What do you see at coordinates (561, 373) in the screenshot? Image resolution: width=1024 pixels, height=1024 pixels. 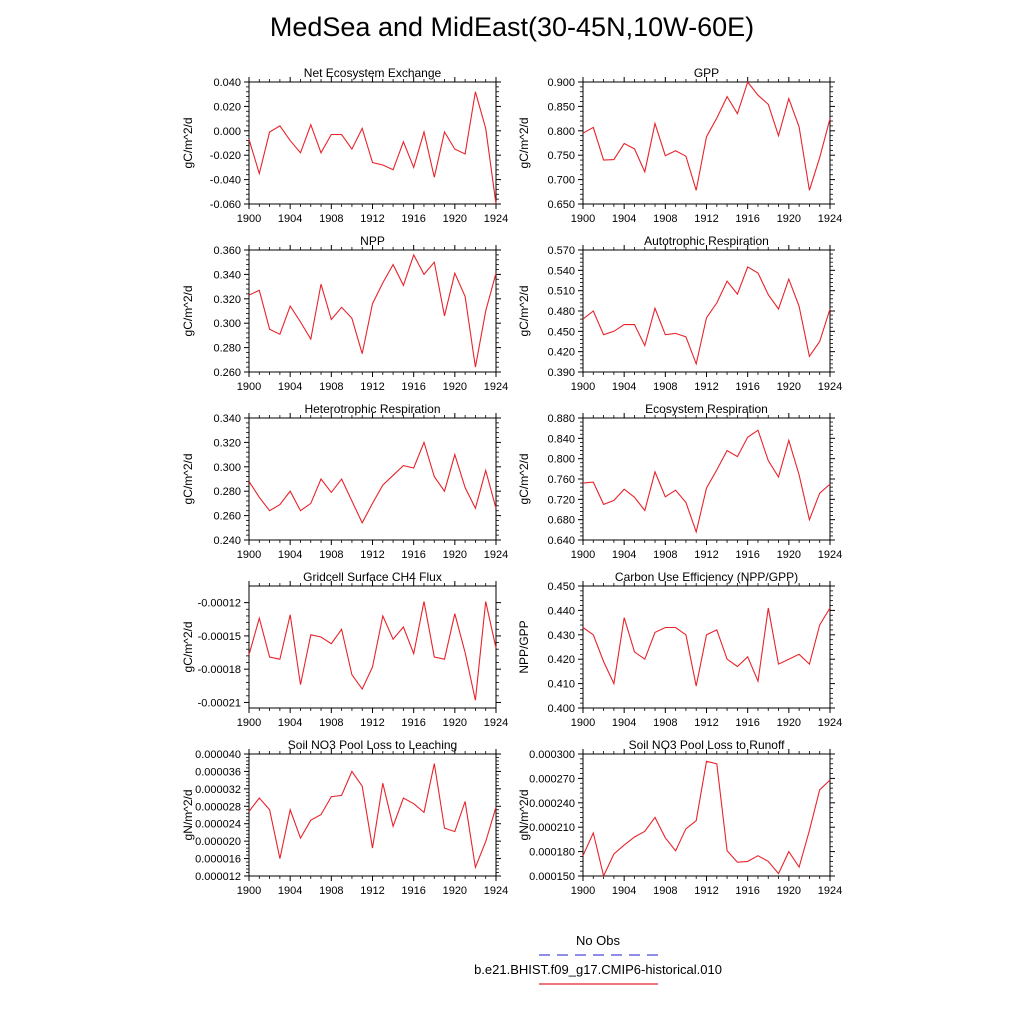 I see `y-tick-label: 0.390` at bounding box center [561, 373].